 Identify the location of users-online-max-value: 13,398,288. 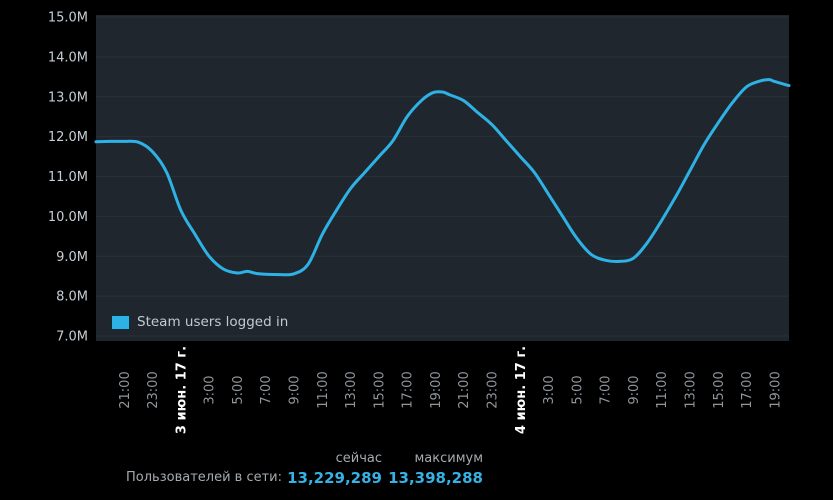
(435, 478).